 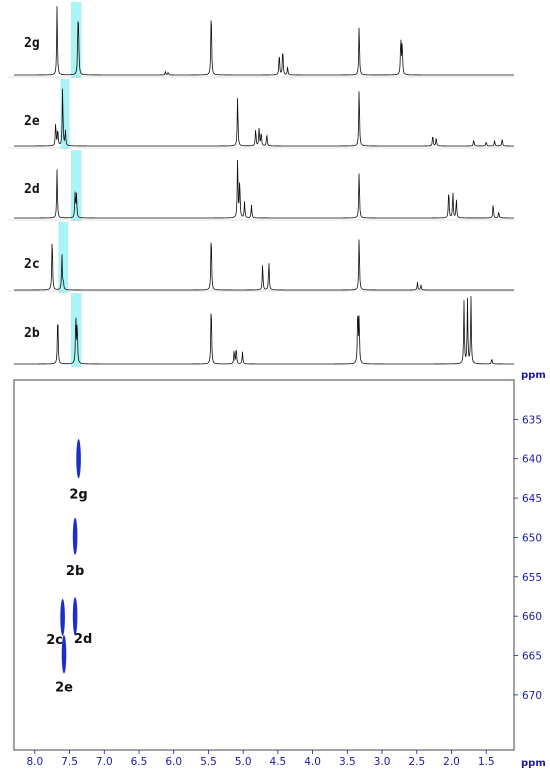 I want to click on x-tick-label: 6.0, so click(x=173, y=762).